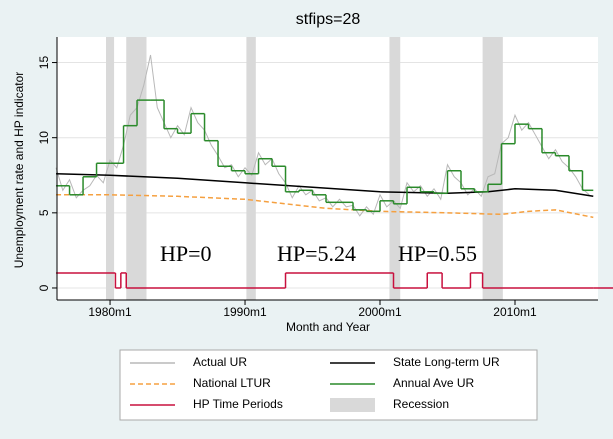  Describe the element at coordinates (44, 287) in the screenshot. I see `y-tick-label: 0` at that location.